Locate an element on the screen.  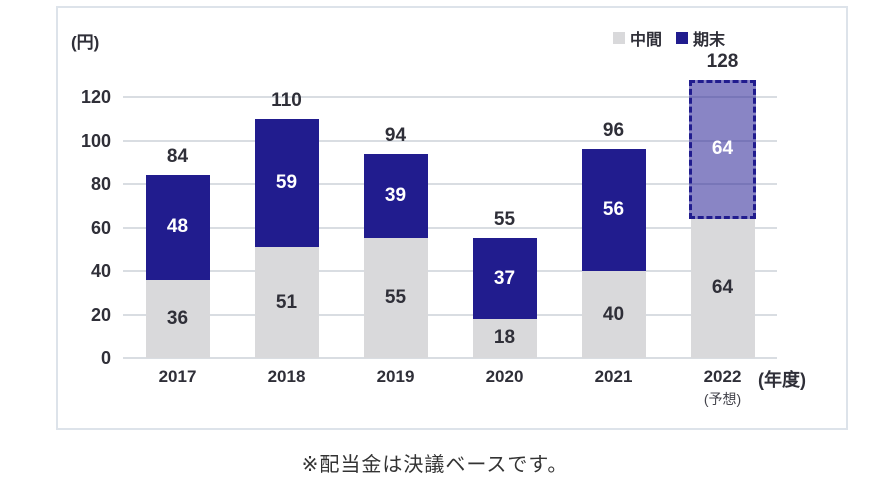
y-tick-label: 40 is located at coordinates (100, 271).